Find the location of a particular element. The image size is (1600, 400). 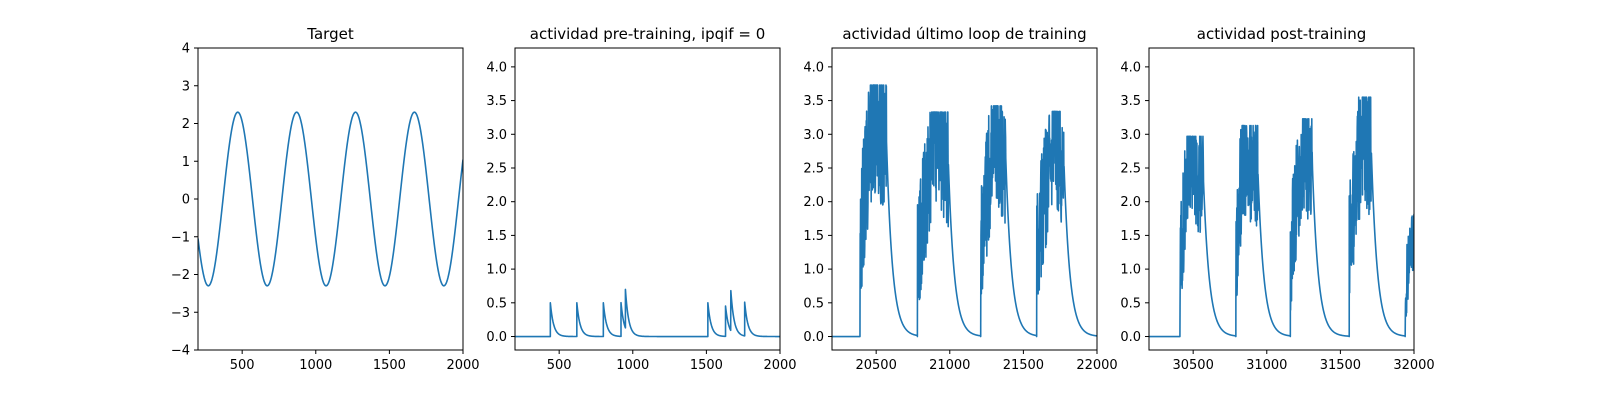

x-tick-label: 21000 is located at coordinates (949, 365).